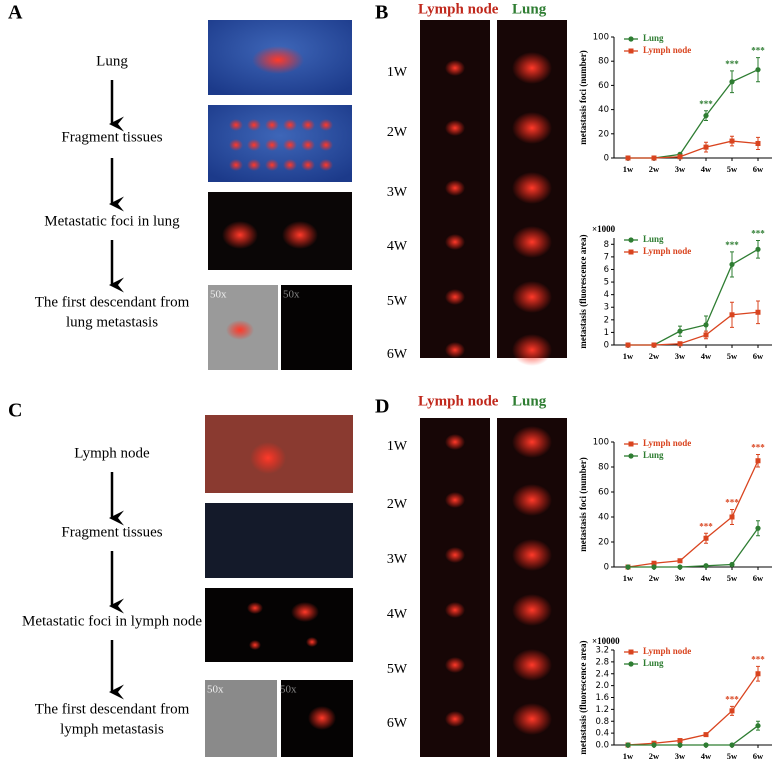 The height and width of the screenshot is (767, 778). Describe the element at coordinates (606, 333) in the screenshot. I see `y-tick-label: 1` at that location.